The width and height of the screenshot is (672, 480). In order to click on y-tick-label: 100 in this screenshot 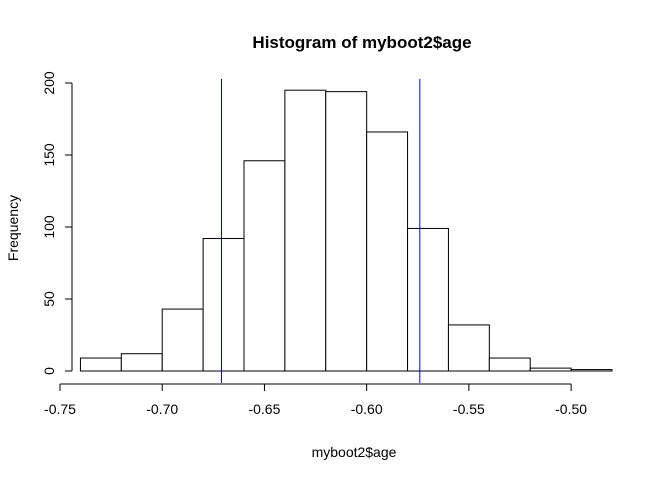, I will do `click(49, 227)`.